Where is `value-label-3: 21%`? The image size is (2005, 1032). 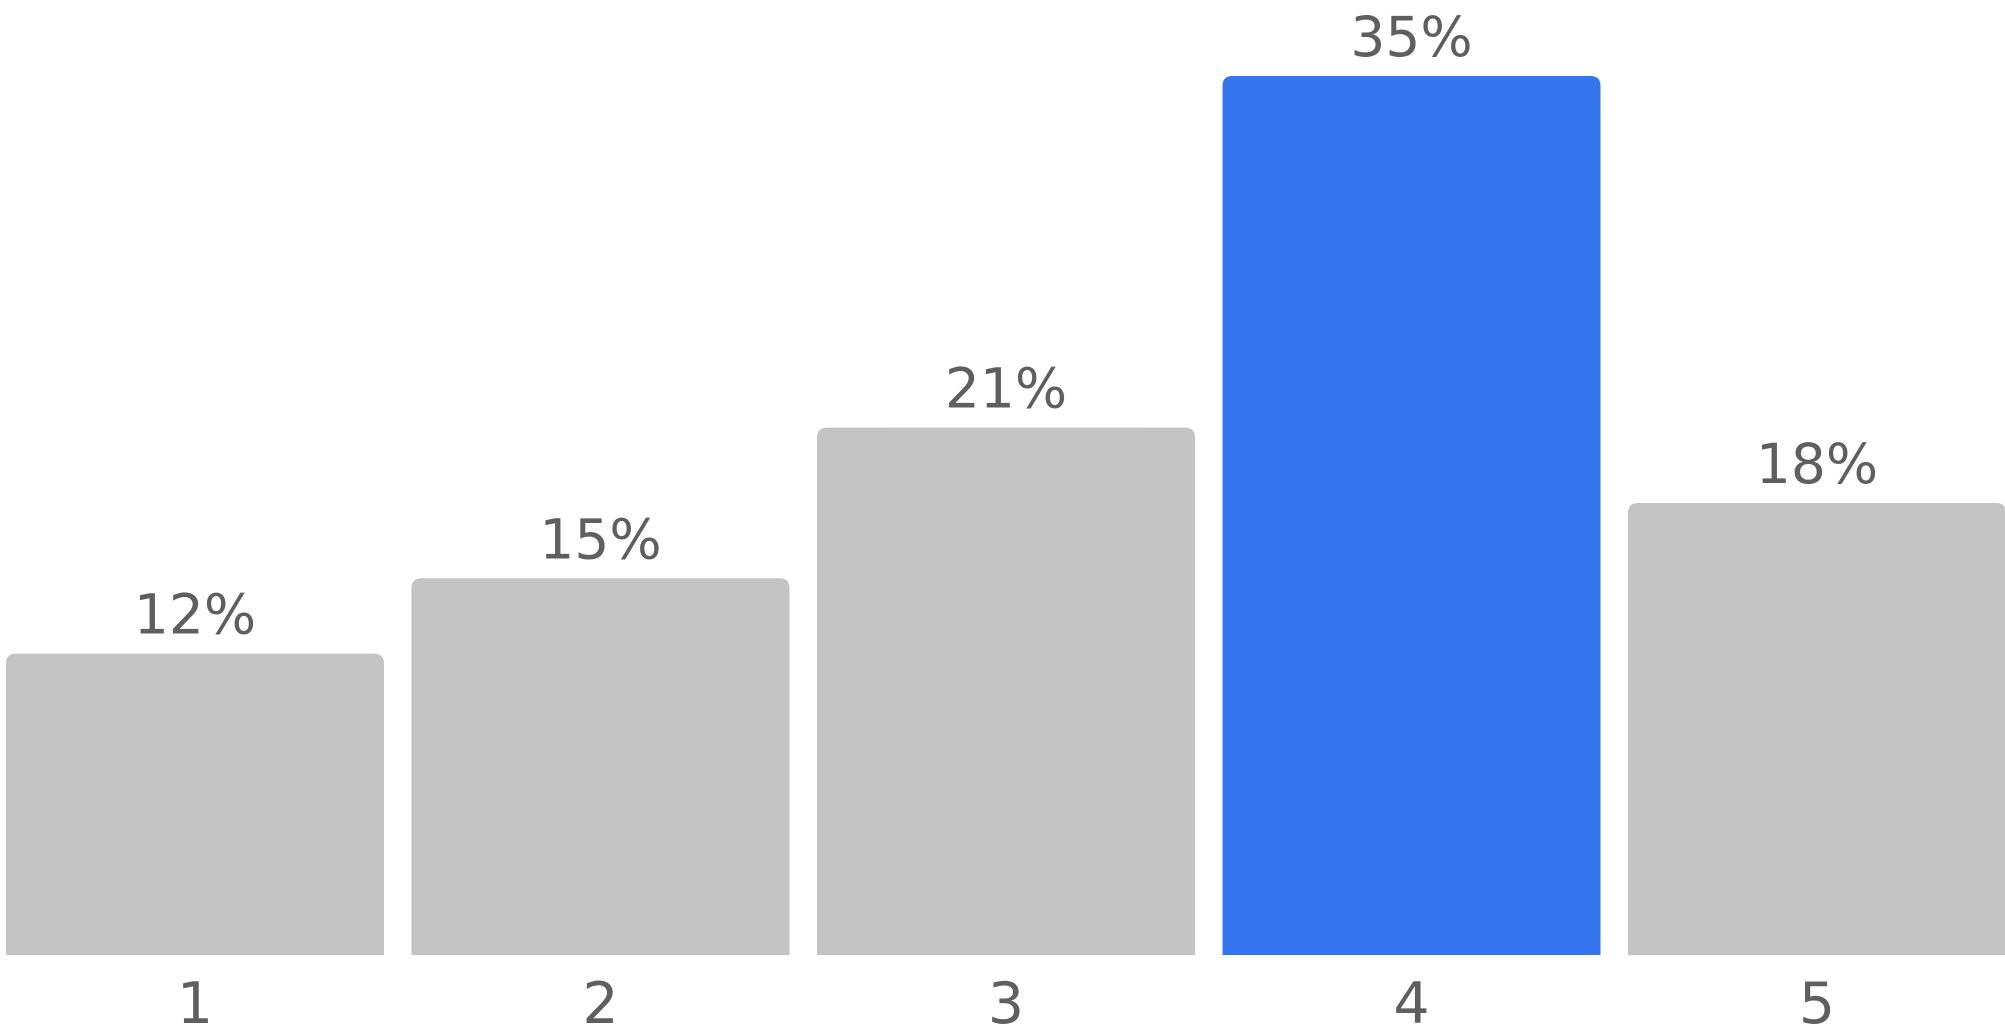
value-label-3: 21% is located at coordinates (1006, 389).